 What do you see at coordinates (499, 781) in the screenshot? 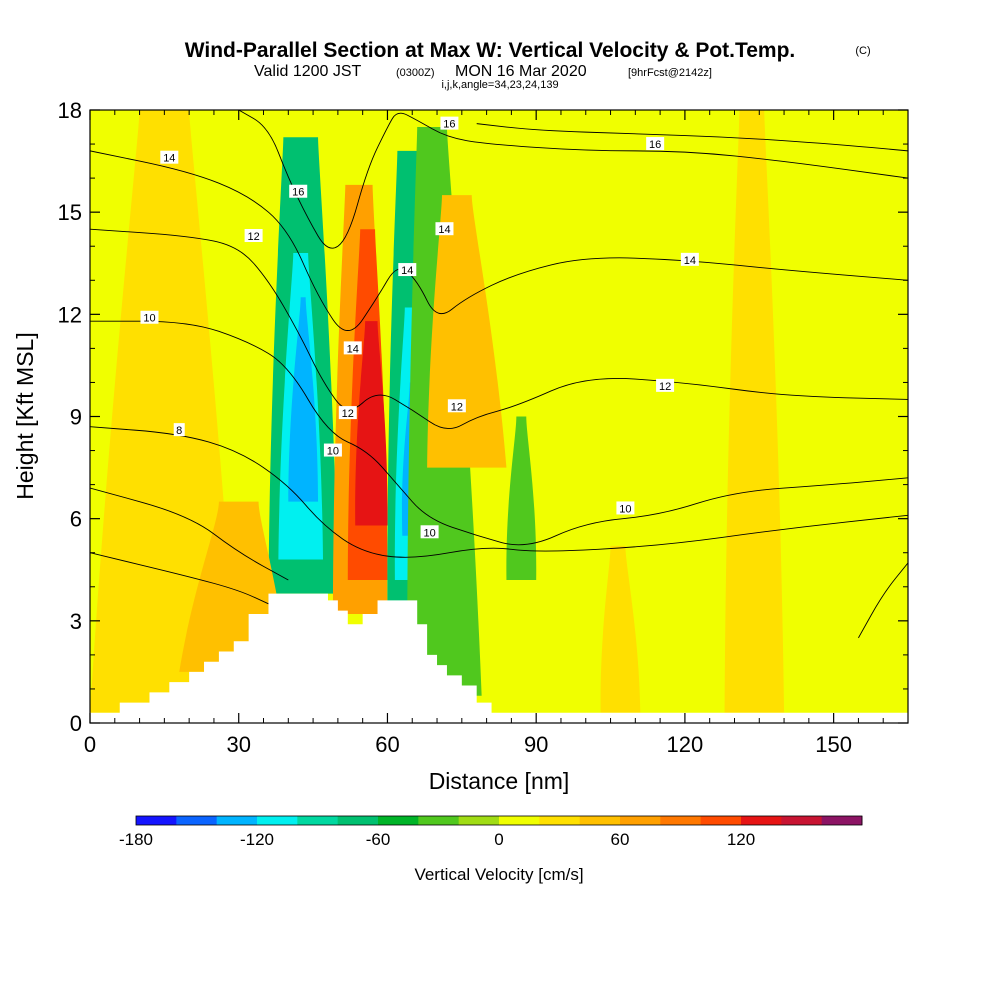
I see `x-axis-label: Distance [nm]` at bounding box center [499, 781].